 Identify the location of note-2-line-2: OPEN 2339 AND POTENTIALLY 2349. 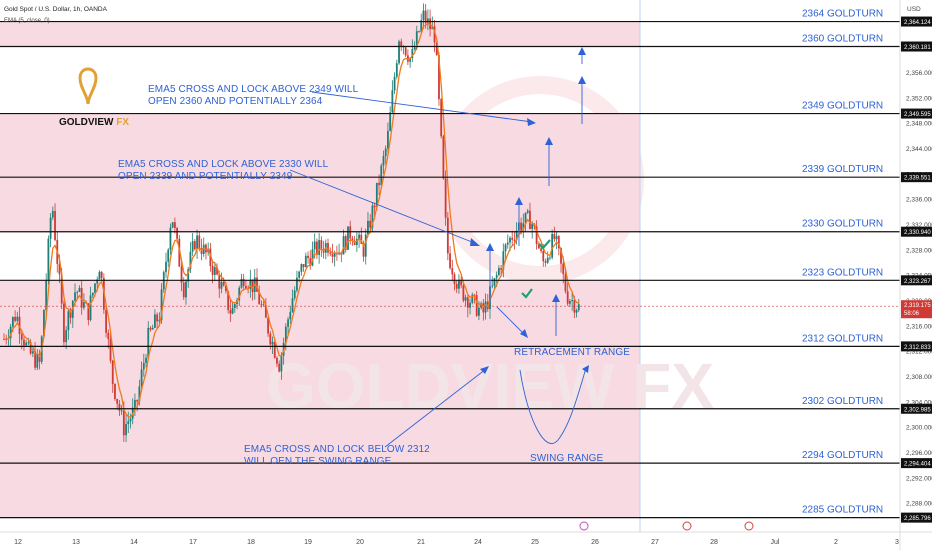
(205, 176).